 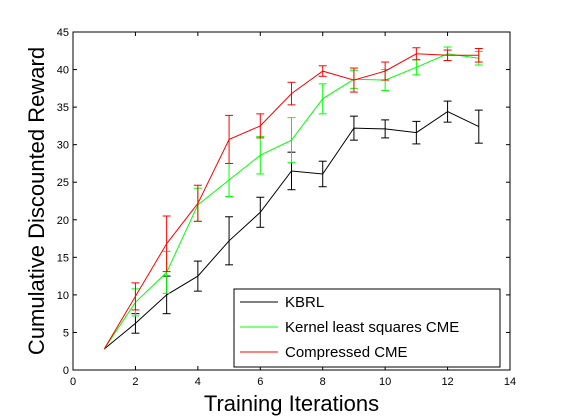 What do you see at coordinates (447, 382) in the screenshot?
I see `x-tick-label: 12` at bounding box center [447, 382].